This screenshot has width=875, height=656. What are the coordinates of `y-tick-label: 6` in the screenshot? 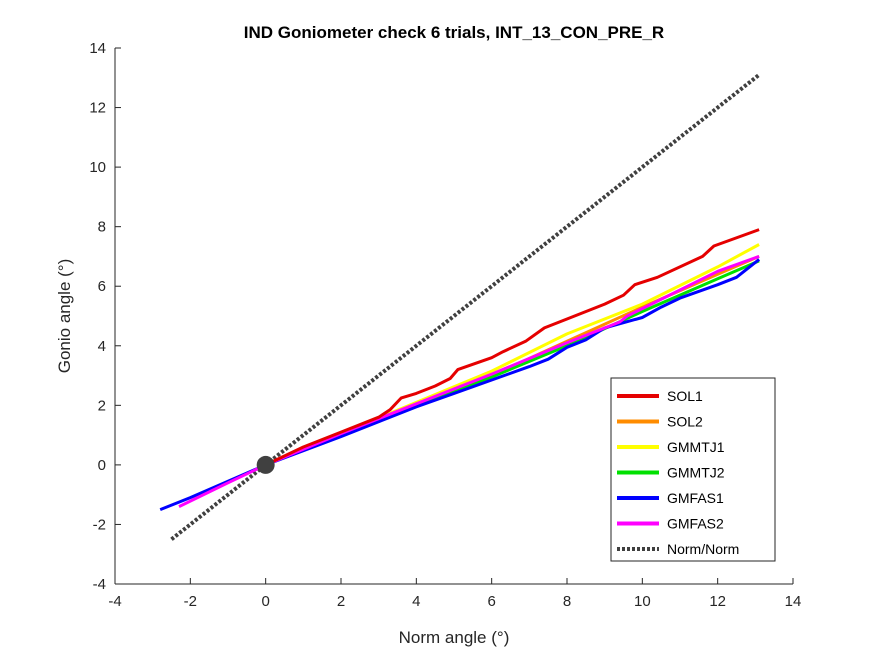 It's located at (102, 286).